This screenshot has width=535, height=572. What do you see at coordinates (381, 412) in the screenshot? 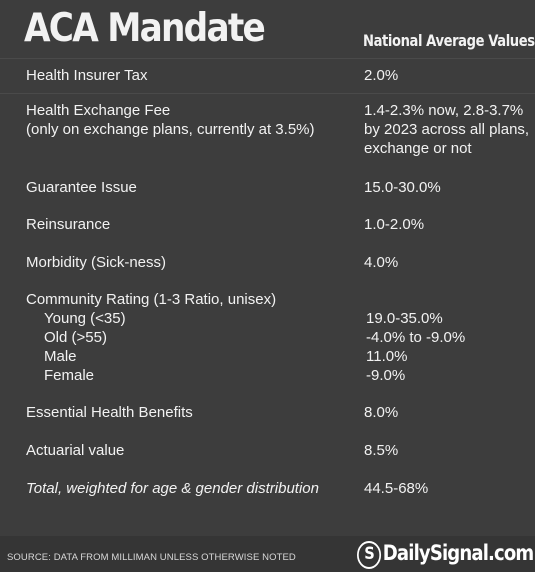
I see `row-value: 8.0%` at bounding box center [381, 412].